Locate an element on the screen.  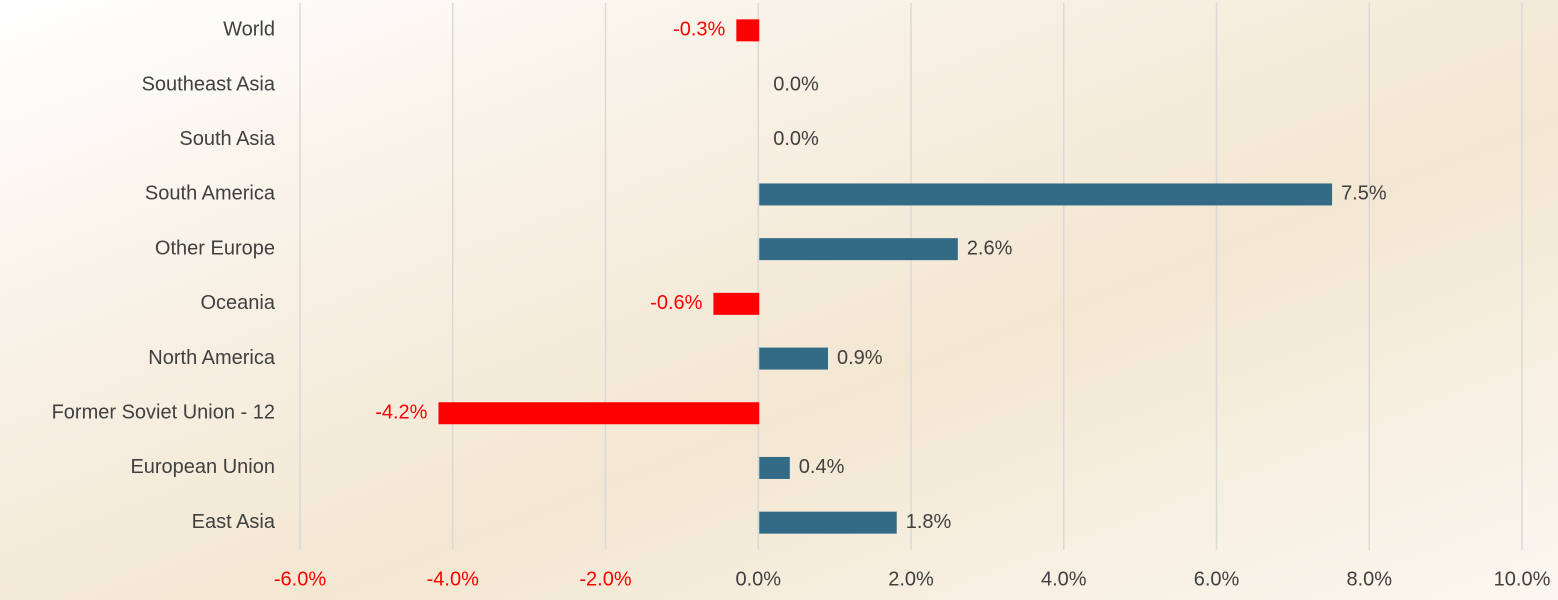
y-tick-label: Former Soviet Union - 12 is located at coordinates (163, 413).